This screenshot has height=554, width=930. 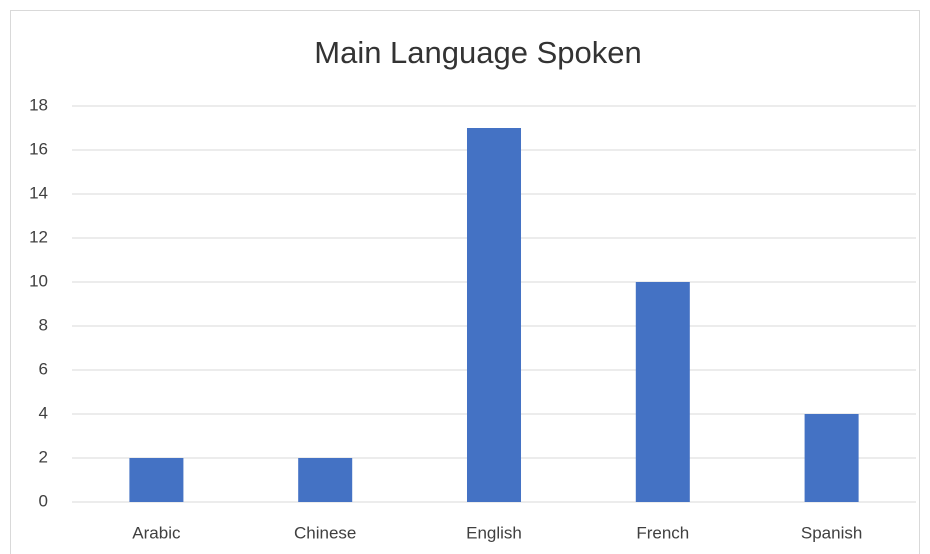 I want to click on y-tick-label: 0, so click(x=43, y=500).